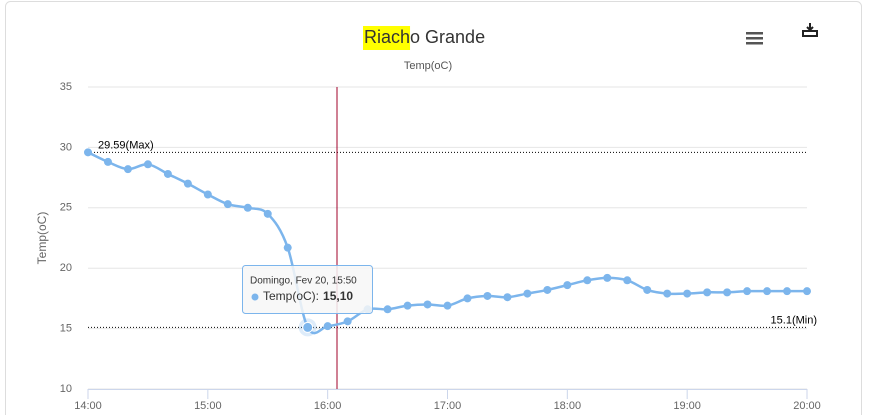  I want to click on y-tick-label: 15, so click(66, 329).